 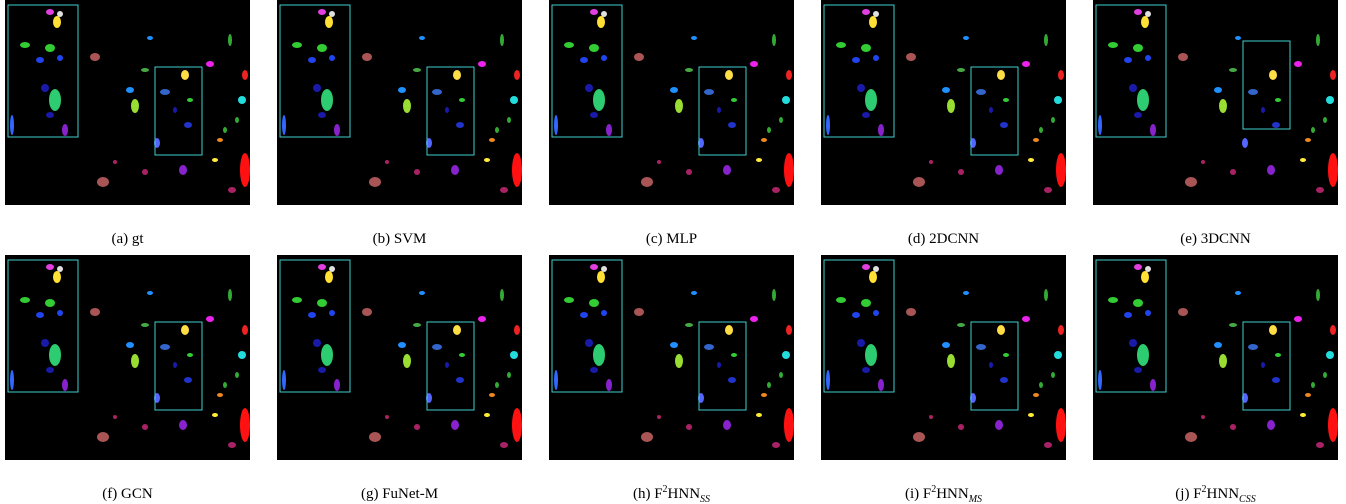 I want to click on caption-sub: MS, so click(x=975, y=499).